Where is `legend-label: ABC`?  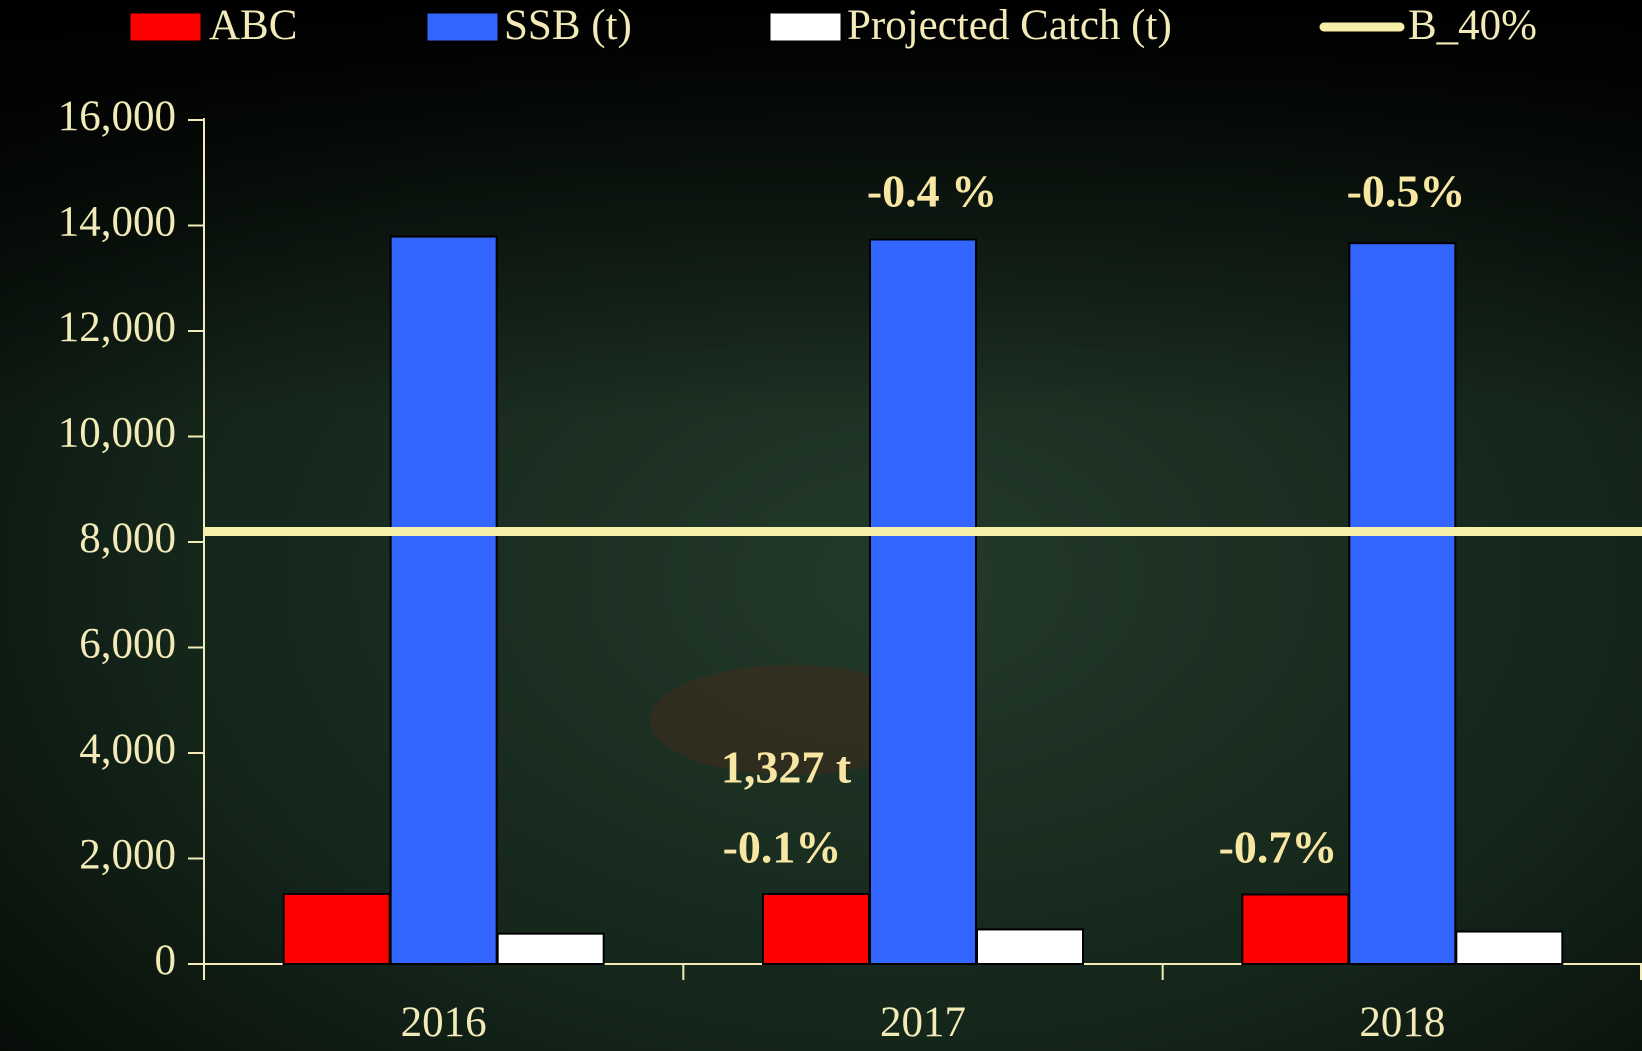 legend-label: ABC is located at coordinates (253, 25).